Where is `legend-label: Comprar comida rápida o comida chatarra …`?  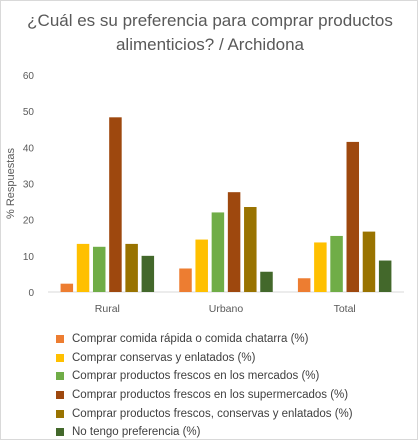 legend-label: Comprar comida rápida o comida chatarra … is located at coordinates (190, 339).